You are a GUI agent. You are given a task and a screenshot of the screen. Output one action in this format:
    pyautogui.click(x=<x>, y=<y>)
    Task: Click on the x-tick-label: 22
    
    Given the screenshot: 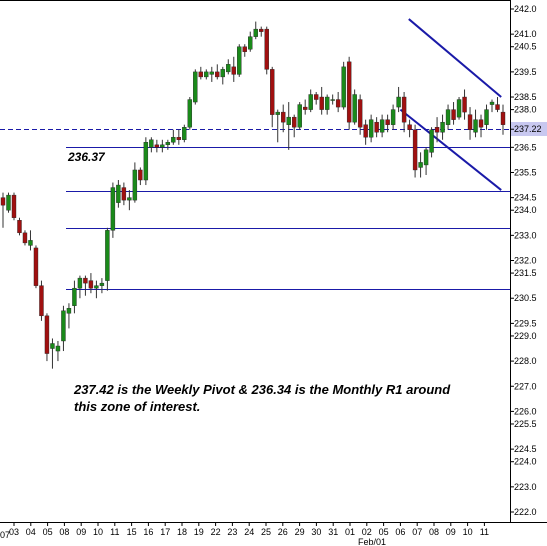 What is the action you would take?
    pyautogui.click(x=216, y=532)
    